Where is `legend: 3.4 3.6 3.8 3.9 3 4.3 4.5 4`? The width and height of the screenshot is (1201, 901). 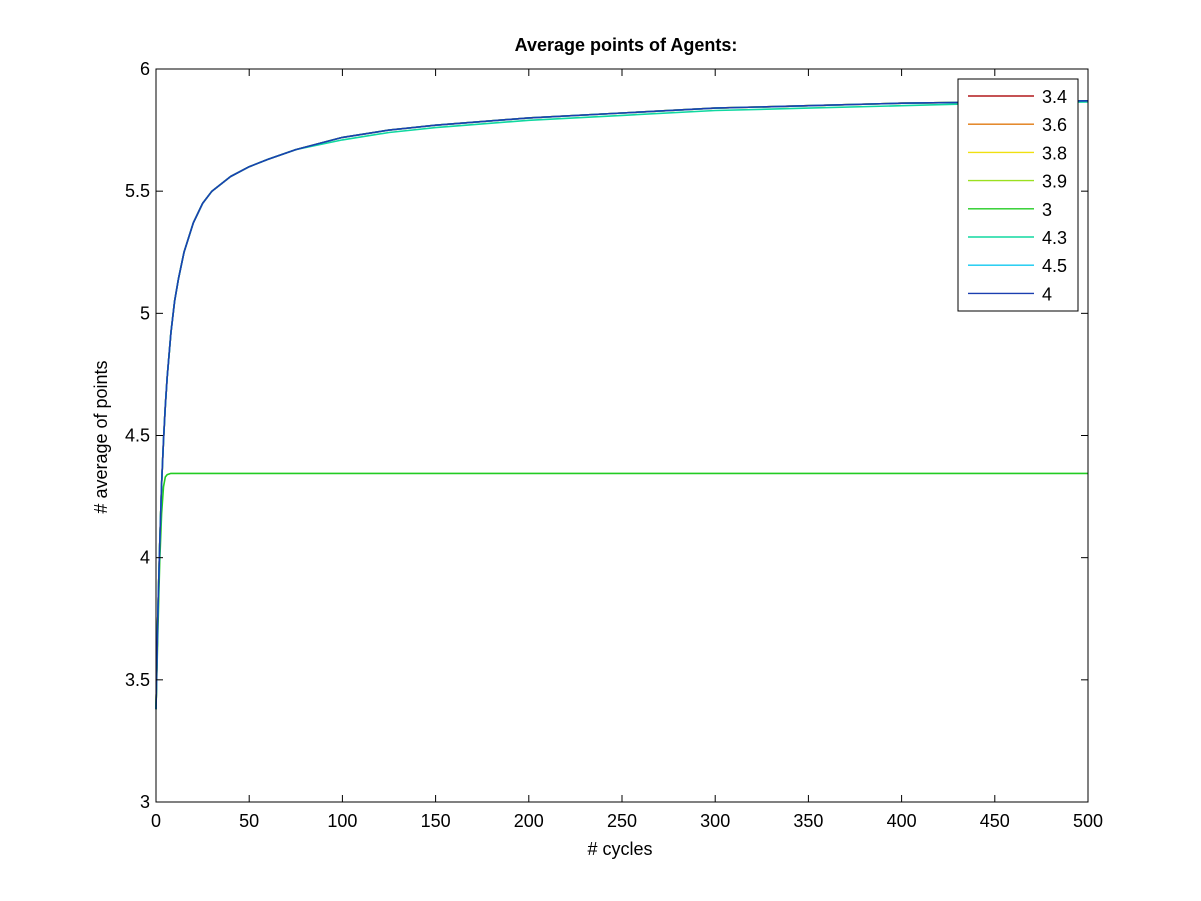 legend: 3.4 3.6 3.8 3.9 3 4.3 4.5 4 is located at coordinates (1018, 195).